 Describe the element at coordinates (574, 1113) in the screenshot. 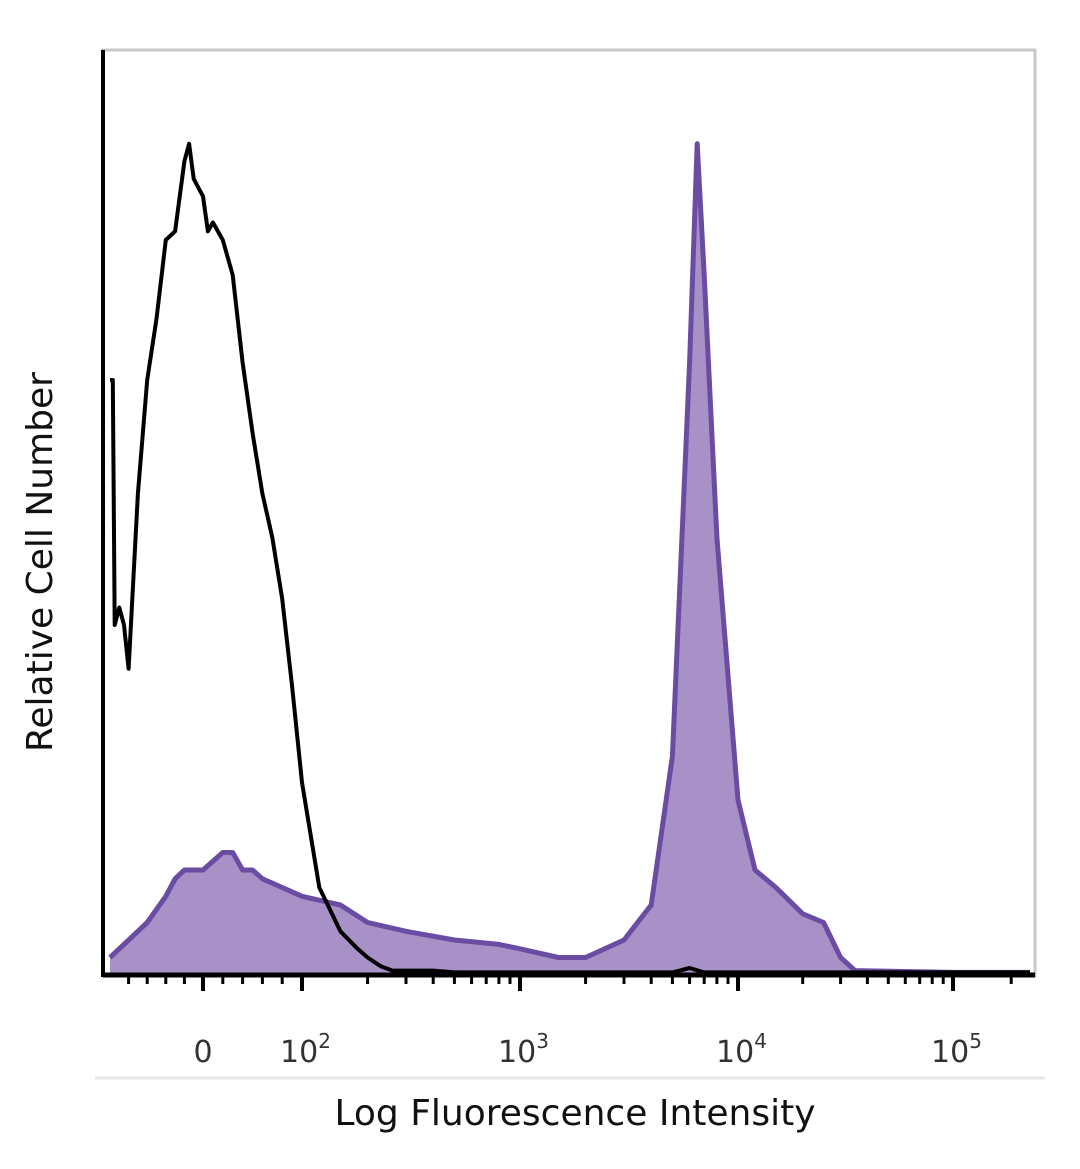

I see `x-axis-title: Log Fluorescence Intensity` at that location.